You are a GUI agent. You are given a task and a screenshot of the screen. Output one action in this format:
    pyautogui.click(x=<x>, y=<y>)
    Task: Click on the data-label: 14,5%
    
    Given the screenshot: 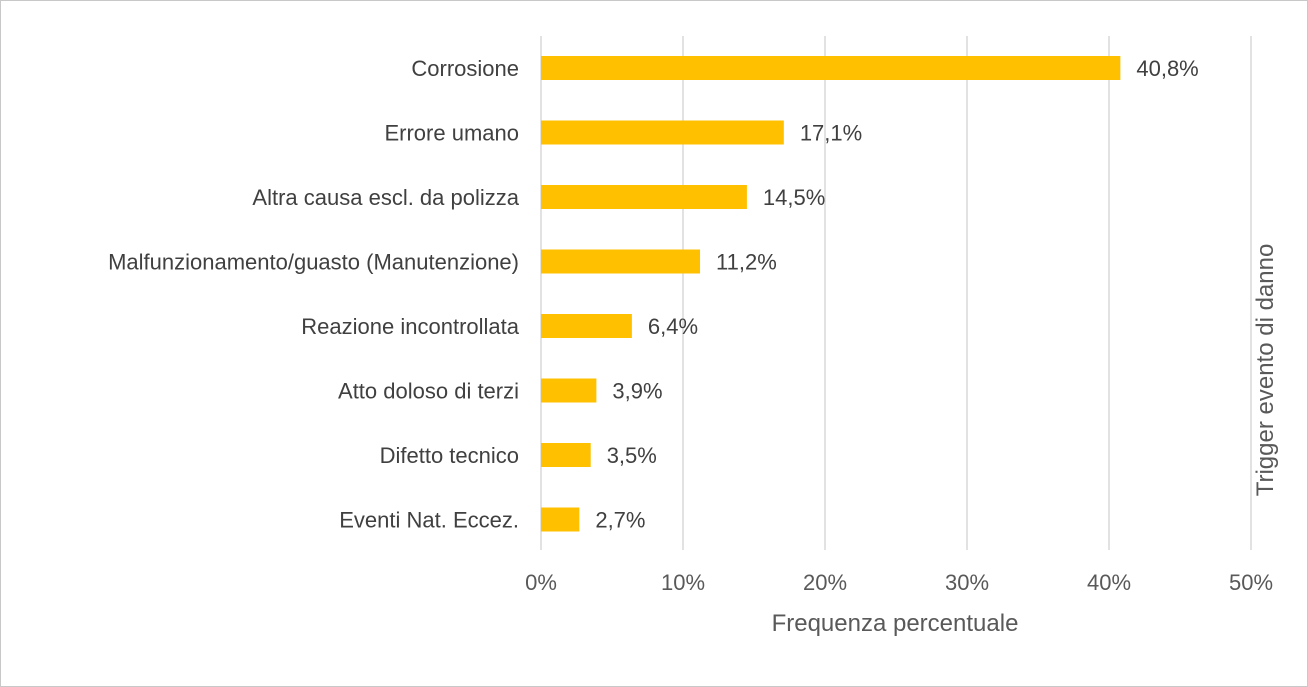 What is the action you would take?
    pyautogui.click(x=794, y=197)
    